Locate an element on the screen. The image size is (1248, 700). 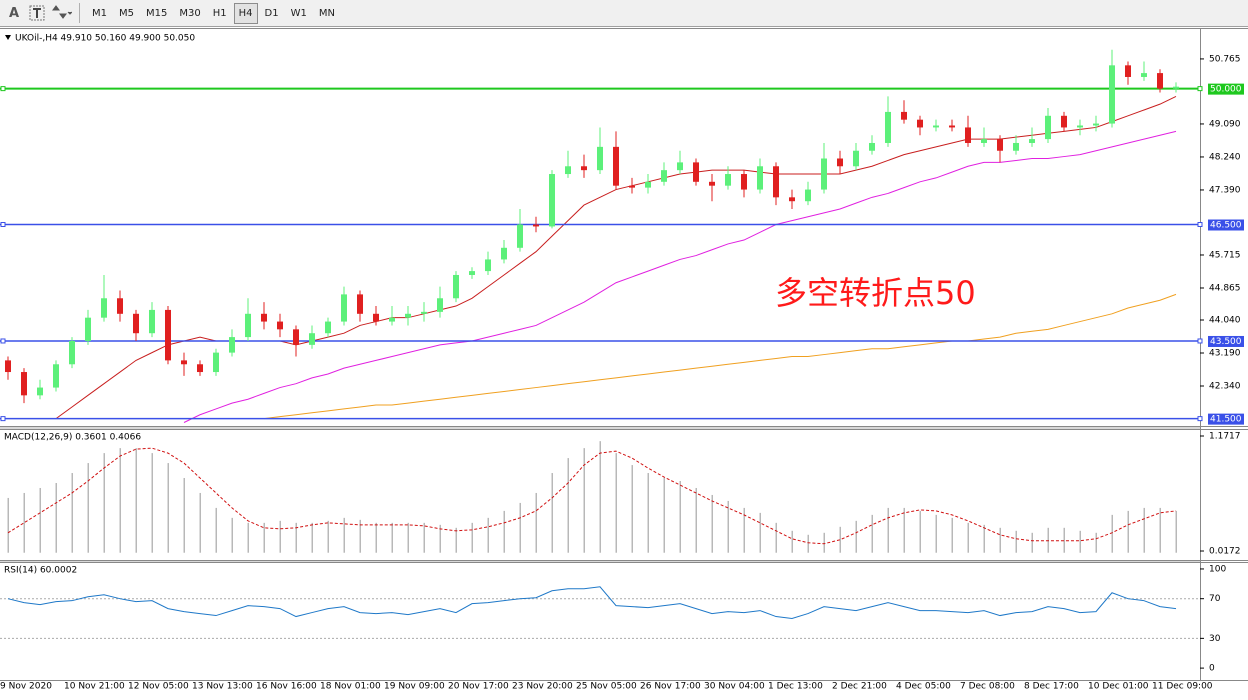
y-tick-label: 42.340 is located at coordinates (1225, 387).